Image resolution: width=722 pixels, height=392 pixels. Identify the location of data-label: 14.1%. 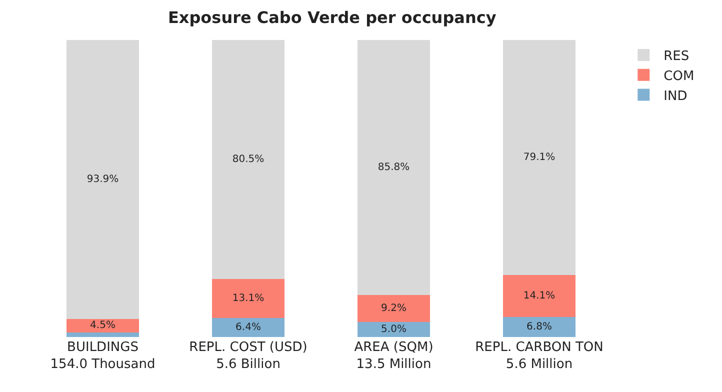
(539, 296).